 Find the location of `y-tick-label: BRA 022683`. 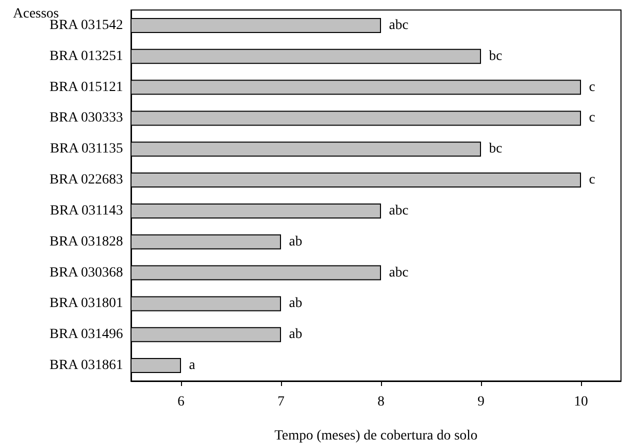

y-tick-label: BRA 022683 is located at coordinates (86, 180).